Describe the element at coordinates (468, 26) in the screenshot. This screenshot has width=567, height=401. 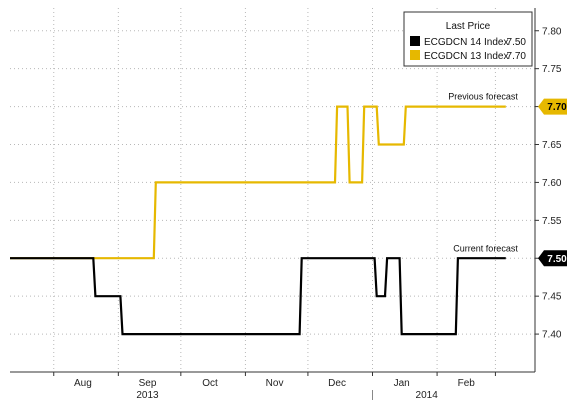
I see `legend-title: Last Price` at that location.